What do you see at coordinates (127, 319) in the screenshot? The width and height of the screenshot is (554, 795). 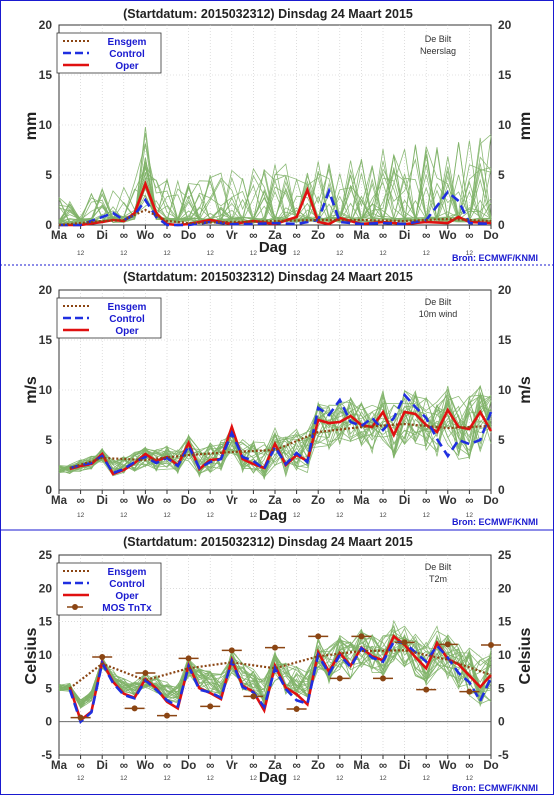 I see `legend-label: Control` at bounding box center [127, 319].